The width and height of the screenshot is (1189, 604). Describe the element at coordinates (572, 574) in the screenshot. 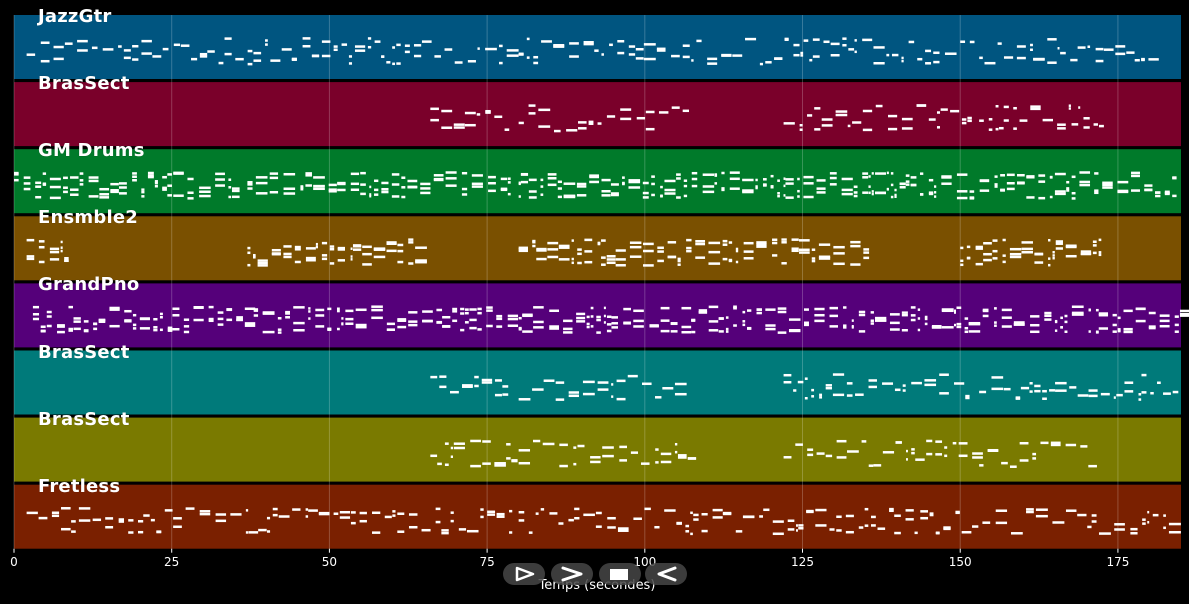

I see `fast-forward-button` at that location.